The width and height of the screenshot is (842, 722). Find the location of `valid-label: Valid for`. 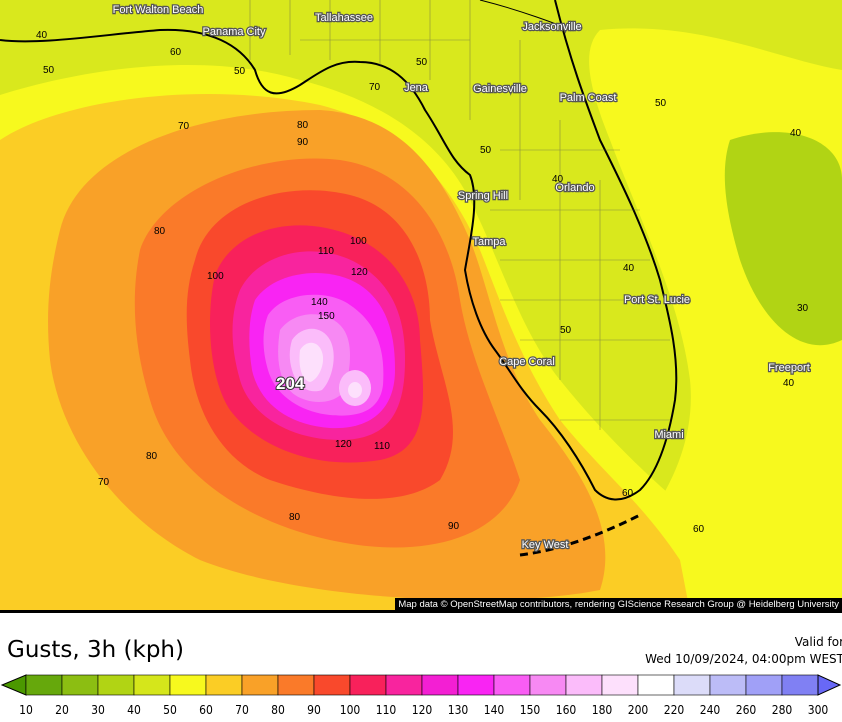

valid-label: Valid for is located at coordinates (818, 642).